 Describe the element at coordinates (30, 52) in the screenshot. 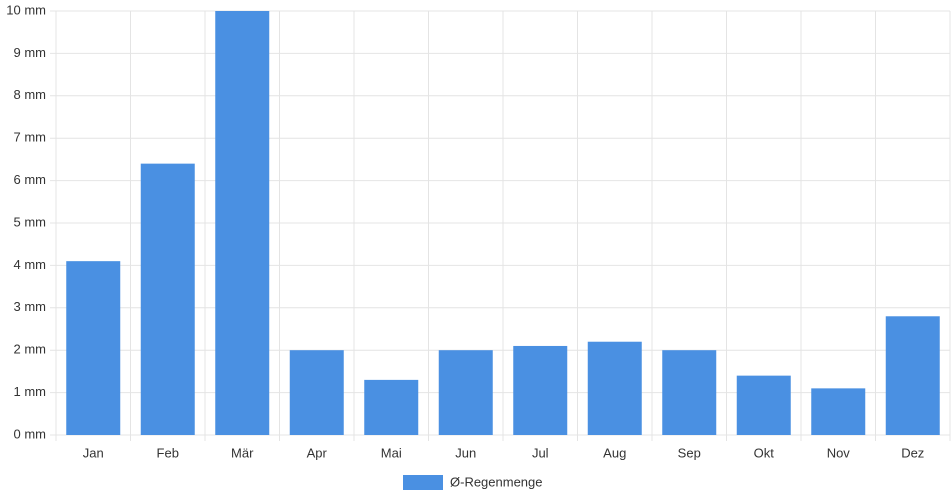

I see `y-tick-label: 9 mm` at that location.